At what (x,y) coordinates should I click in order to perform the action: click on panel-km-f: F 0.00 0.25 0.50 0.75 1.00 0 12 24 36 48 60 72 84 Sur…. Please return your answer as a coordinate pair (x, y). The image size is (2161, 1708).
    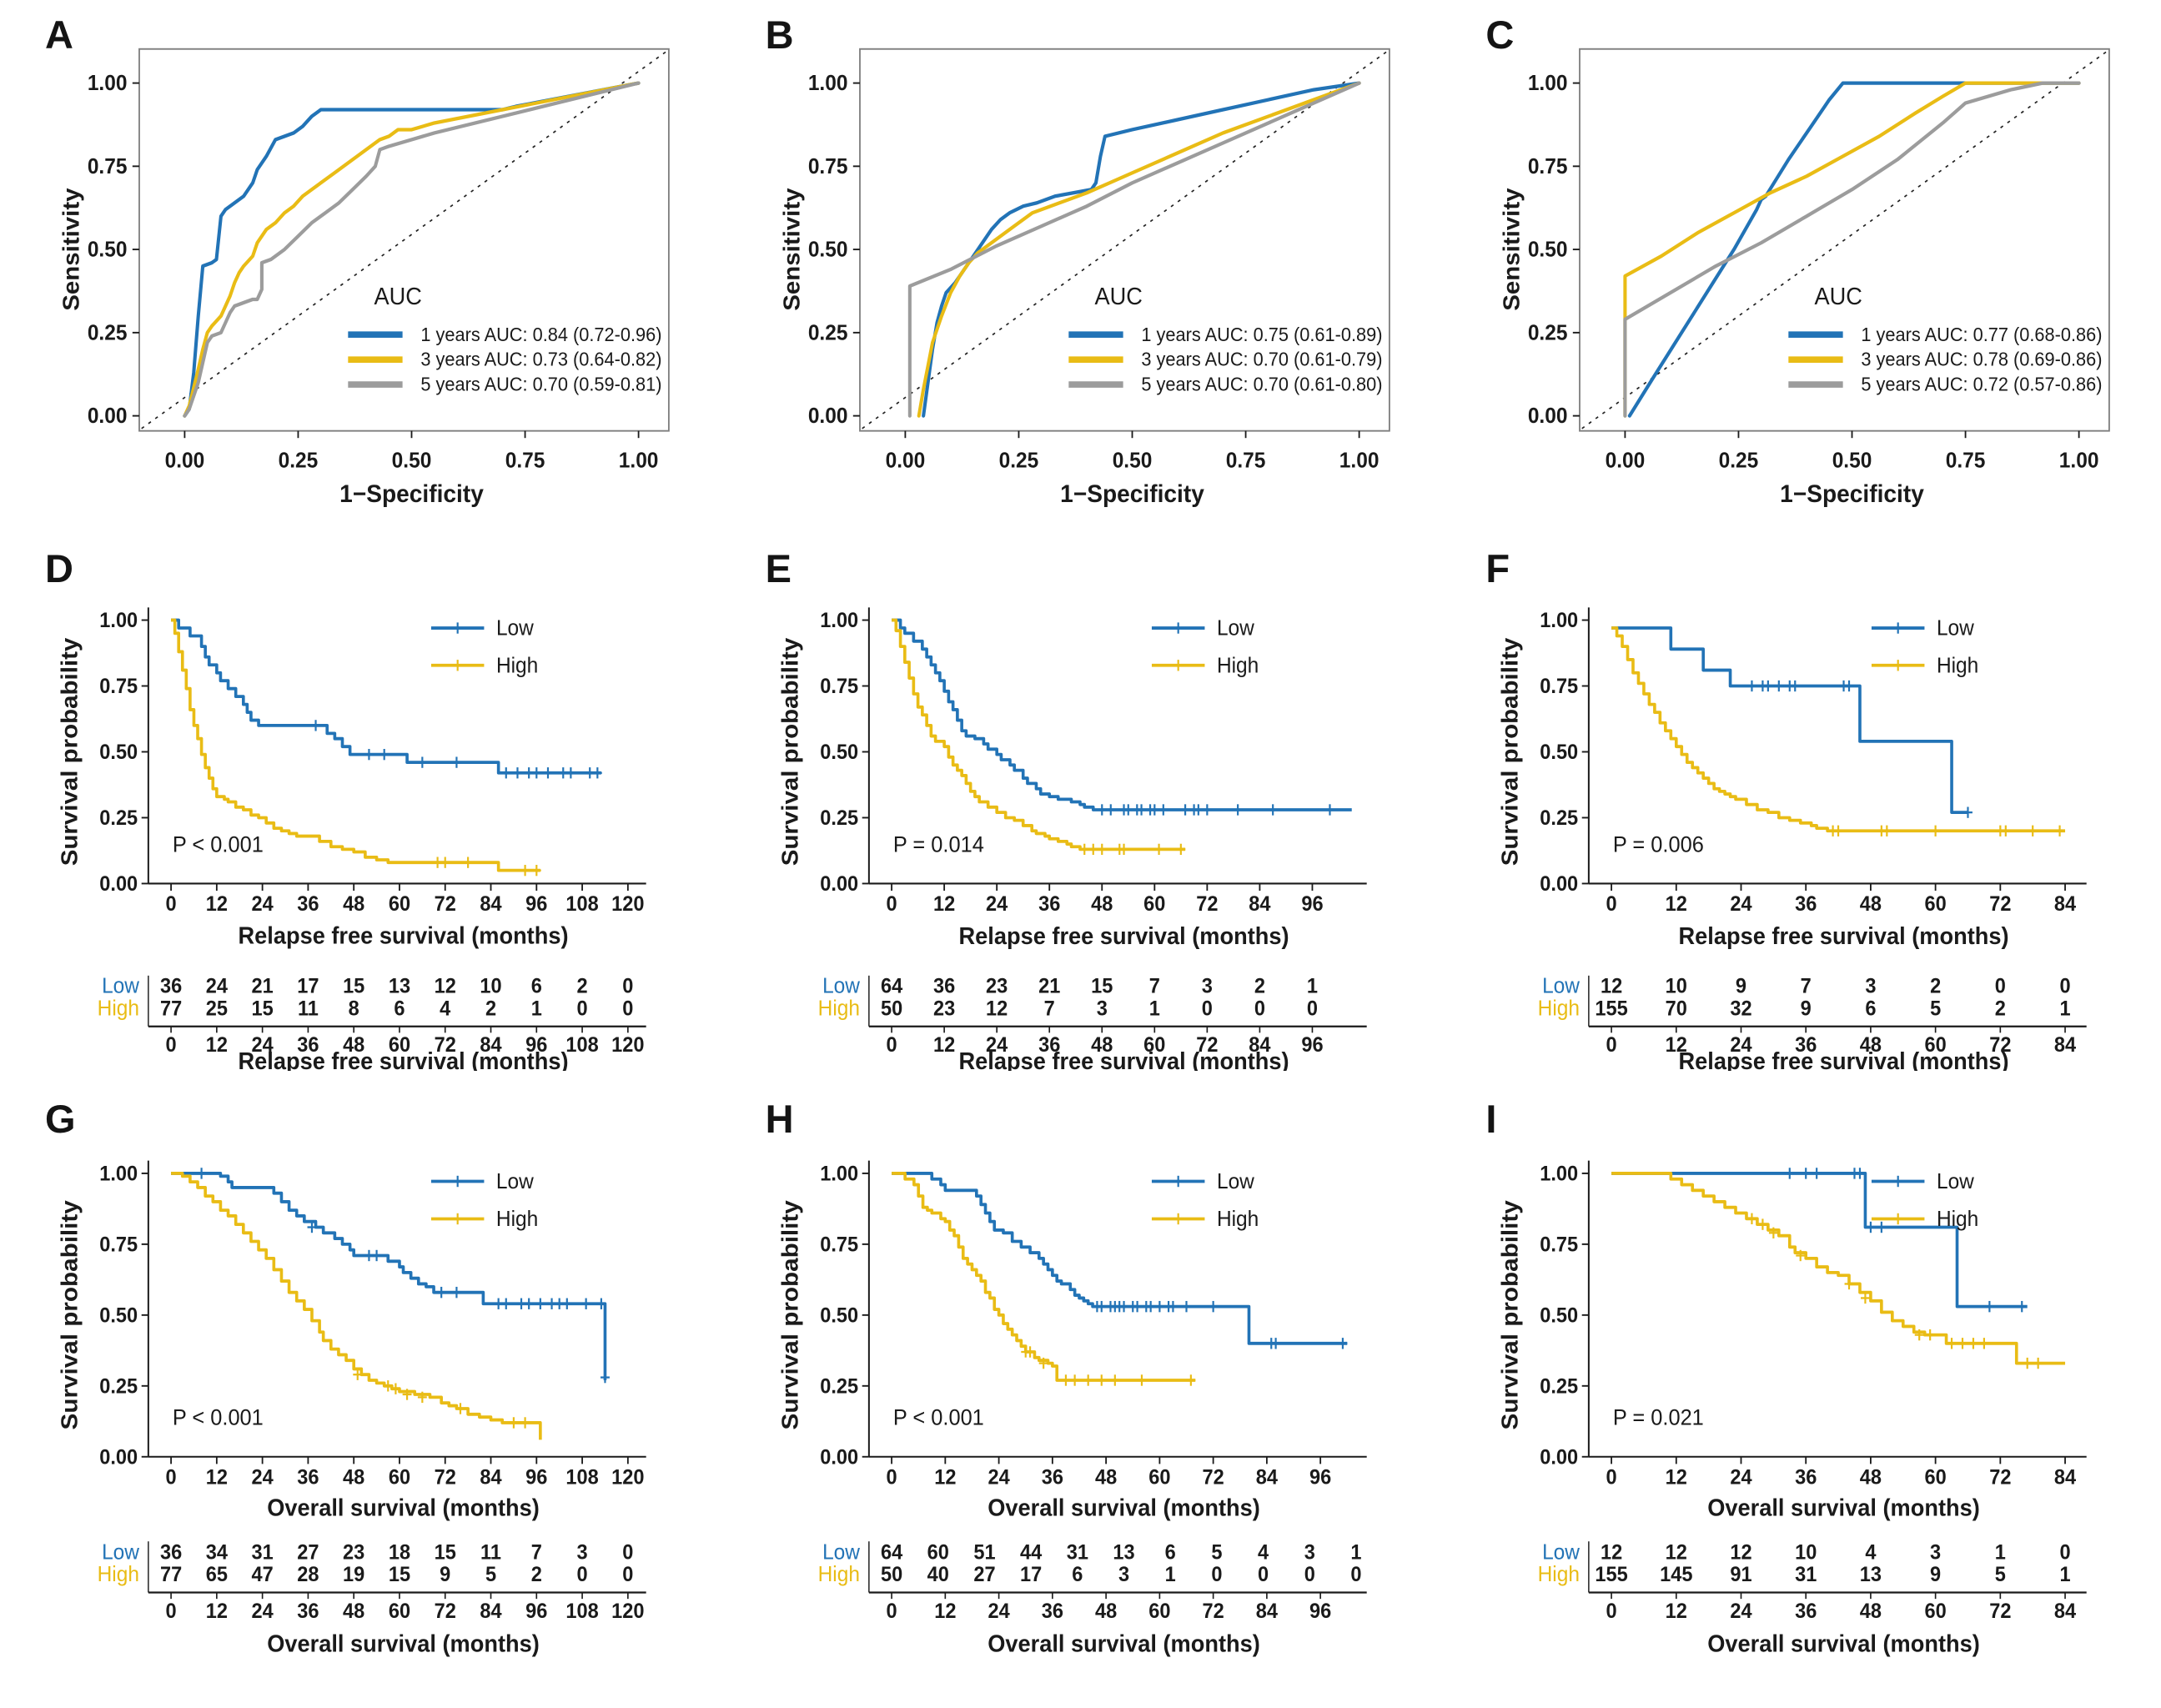
    Looking at the image, I should click on (1801, 809).